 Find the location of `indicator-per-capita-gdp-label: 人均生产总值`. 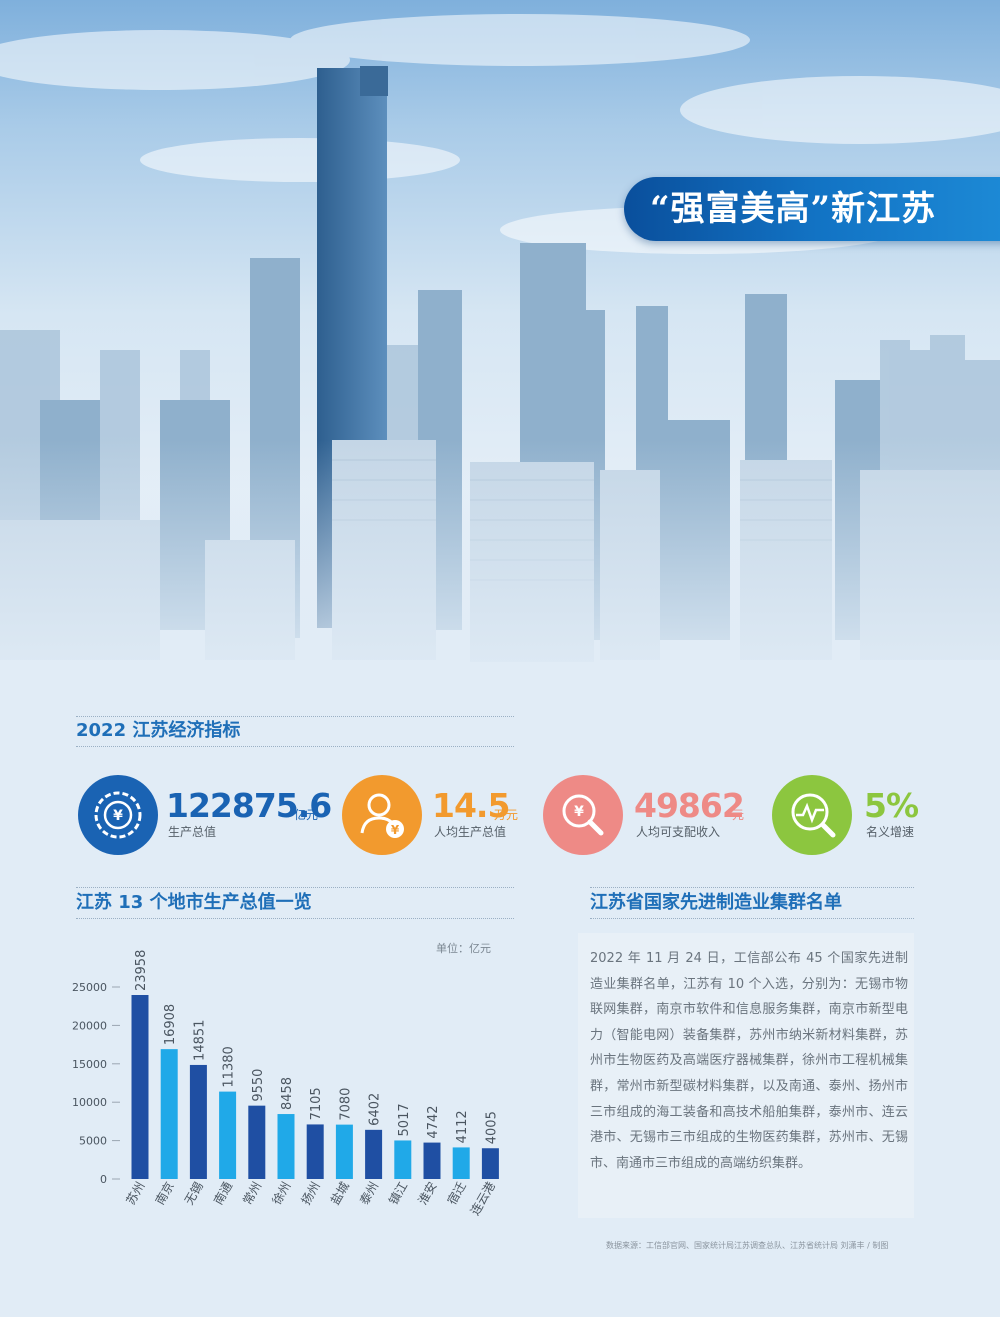

indicator-per-capita-gdp-label: 人均生产总值 is located at coordinates (470, 832).